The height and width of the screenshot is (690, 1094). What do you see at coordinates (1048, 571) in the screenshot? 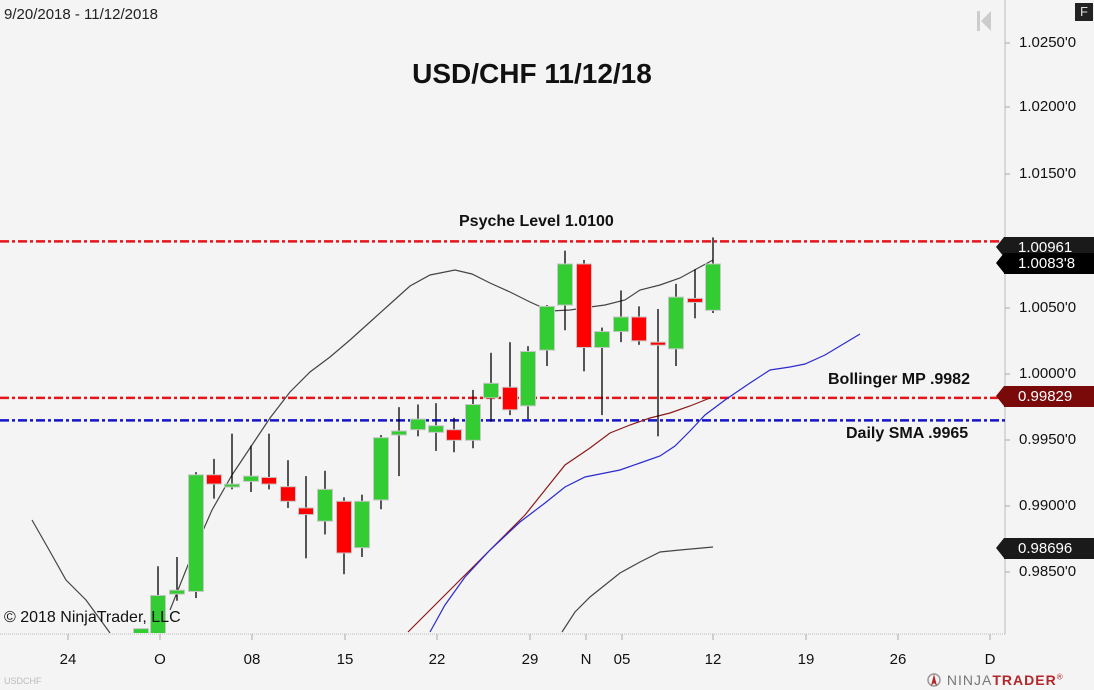
I see `y-tick-label: 0.9850'0` at bounding box center [1048, 571].